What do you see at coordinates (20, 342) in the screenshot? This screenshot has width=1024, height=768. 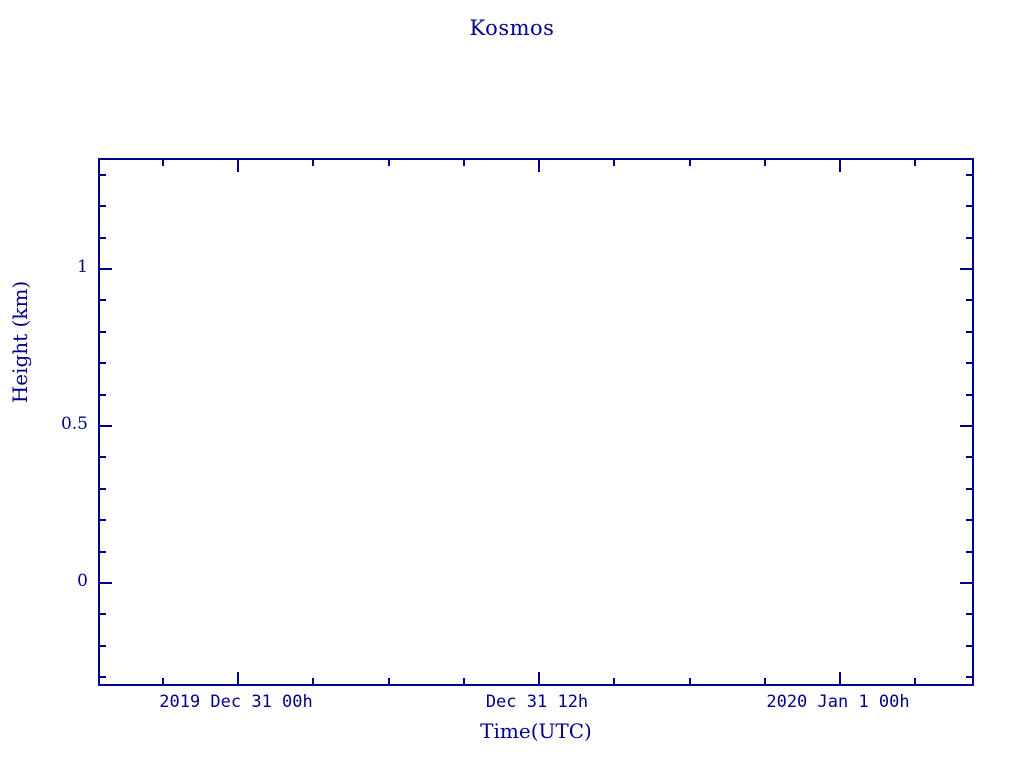 I see `y-axis-title: Height (km)` at bounding box center [20, 342].